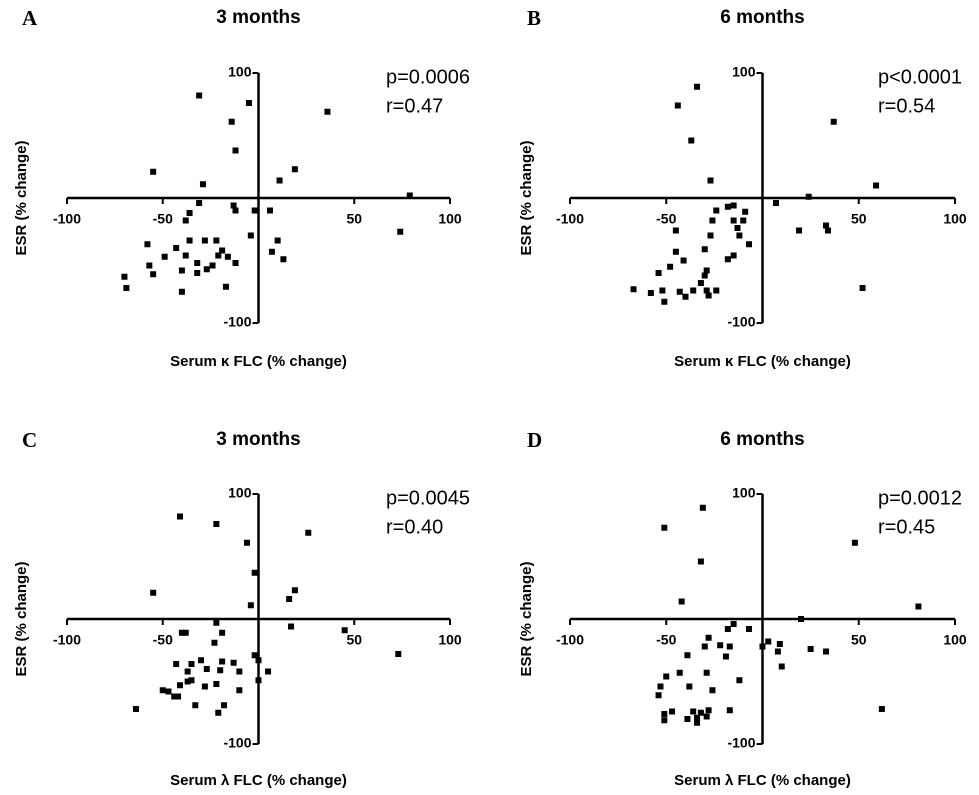  I want to click on annotation: r=0.40, so click(414, 527).